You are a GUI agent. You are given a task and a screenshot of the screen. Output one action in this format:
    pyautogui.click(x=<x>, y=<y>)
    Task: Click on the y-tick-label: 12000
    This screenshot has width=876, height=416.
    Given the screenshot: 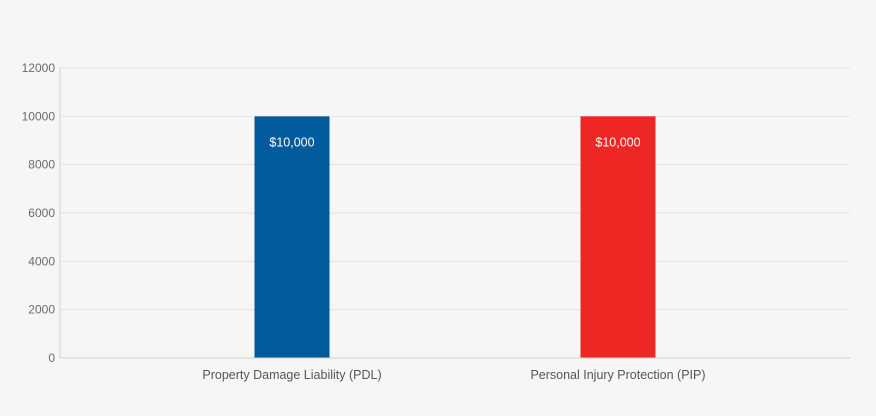 What is the action you would take?
    pyautogui.click(x=39, y=68)
    